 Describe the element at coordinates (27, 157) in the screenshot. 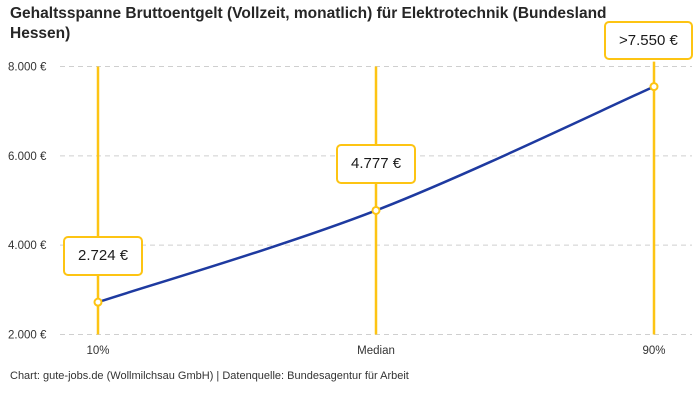

I see `y-tick-label: 6.000 €` at that location.